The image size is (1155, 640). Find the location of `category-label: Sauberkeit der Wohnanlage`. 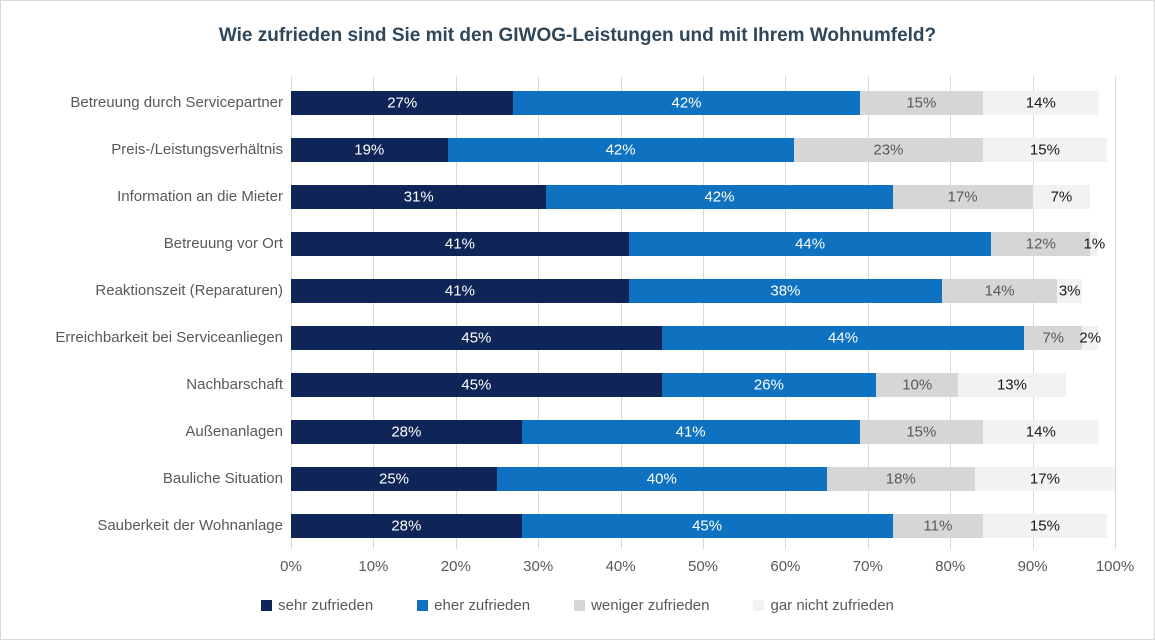

category-label: Sauberkeit der Wohnanlage is located at coordinates (190, 525).